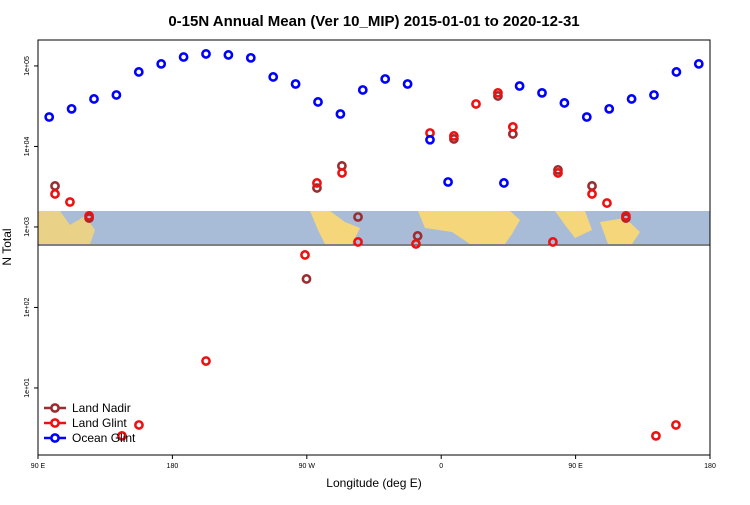 The image size is (750, 505). What do you see at coordinates (27, 66) in the screenshot?
I see `y-tick-label: 1e+05` at bounding box center [27, 66].